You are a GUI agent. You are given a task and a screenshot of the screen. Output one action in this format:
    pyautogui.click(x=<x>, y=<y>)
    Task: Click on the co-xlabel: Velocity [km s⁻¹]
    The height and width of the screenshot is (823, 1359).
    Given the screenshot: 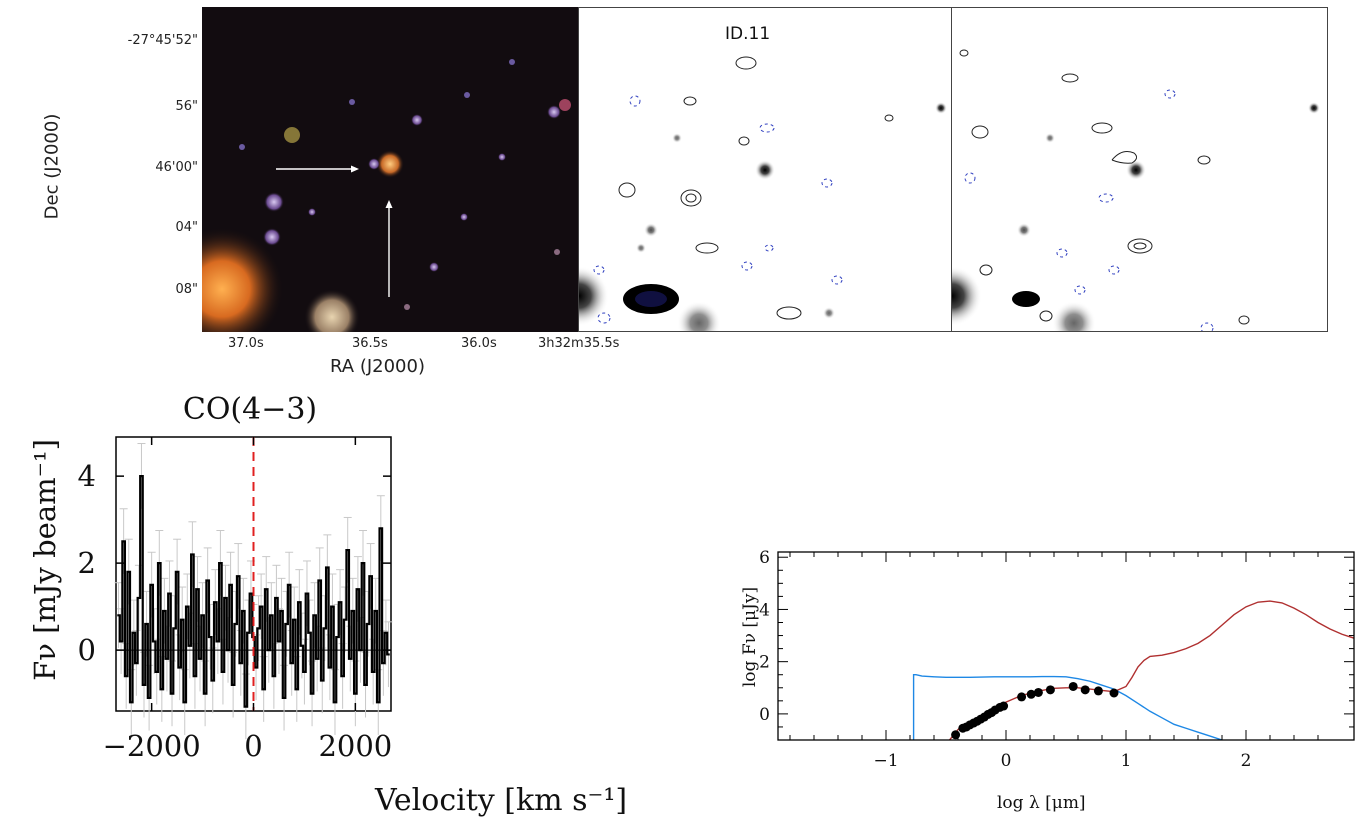 What is the action you would take?
    pyautogui.click(x=501, y=800)
    